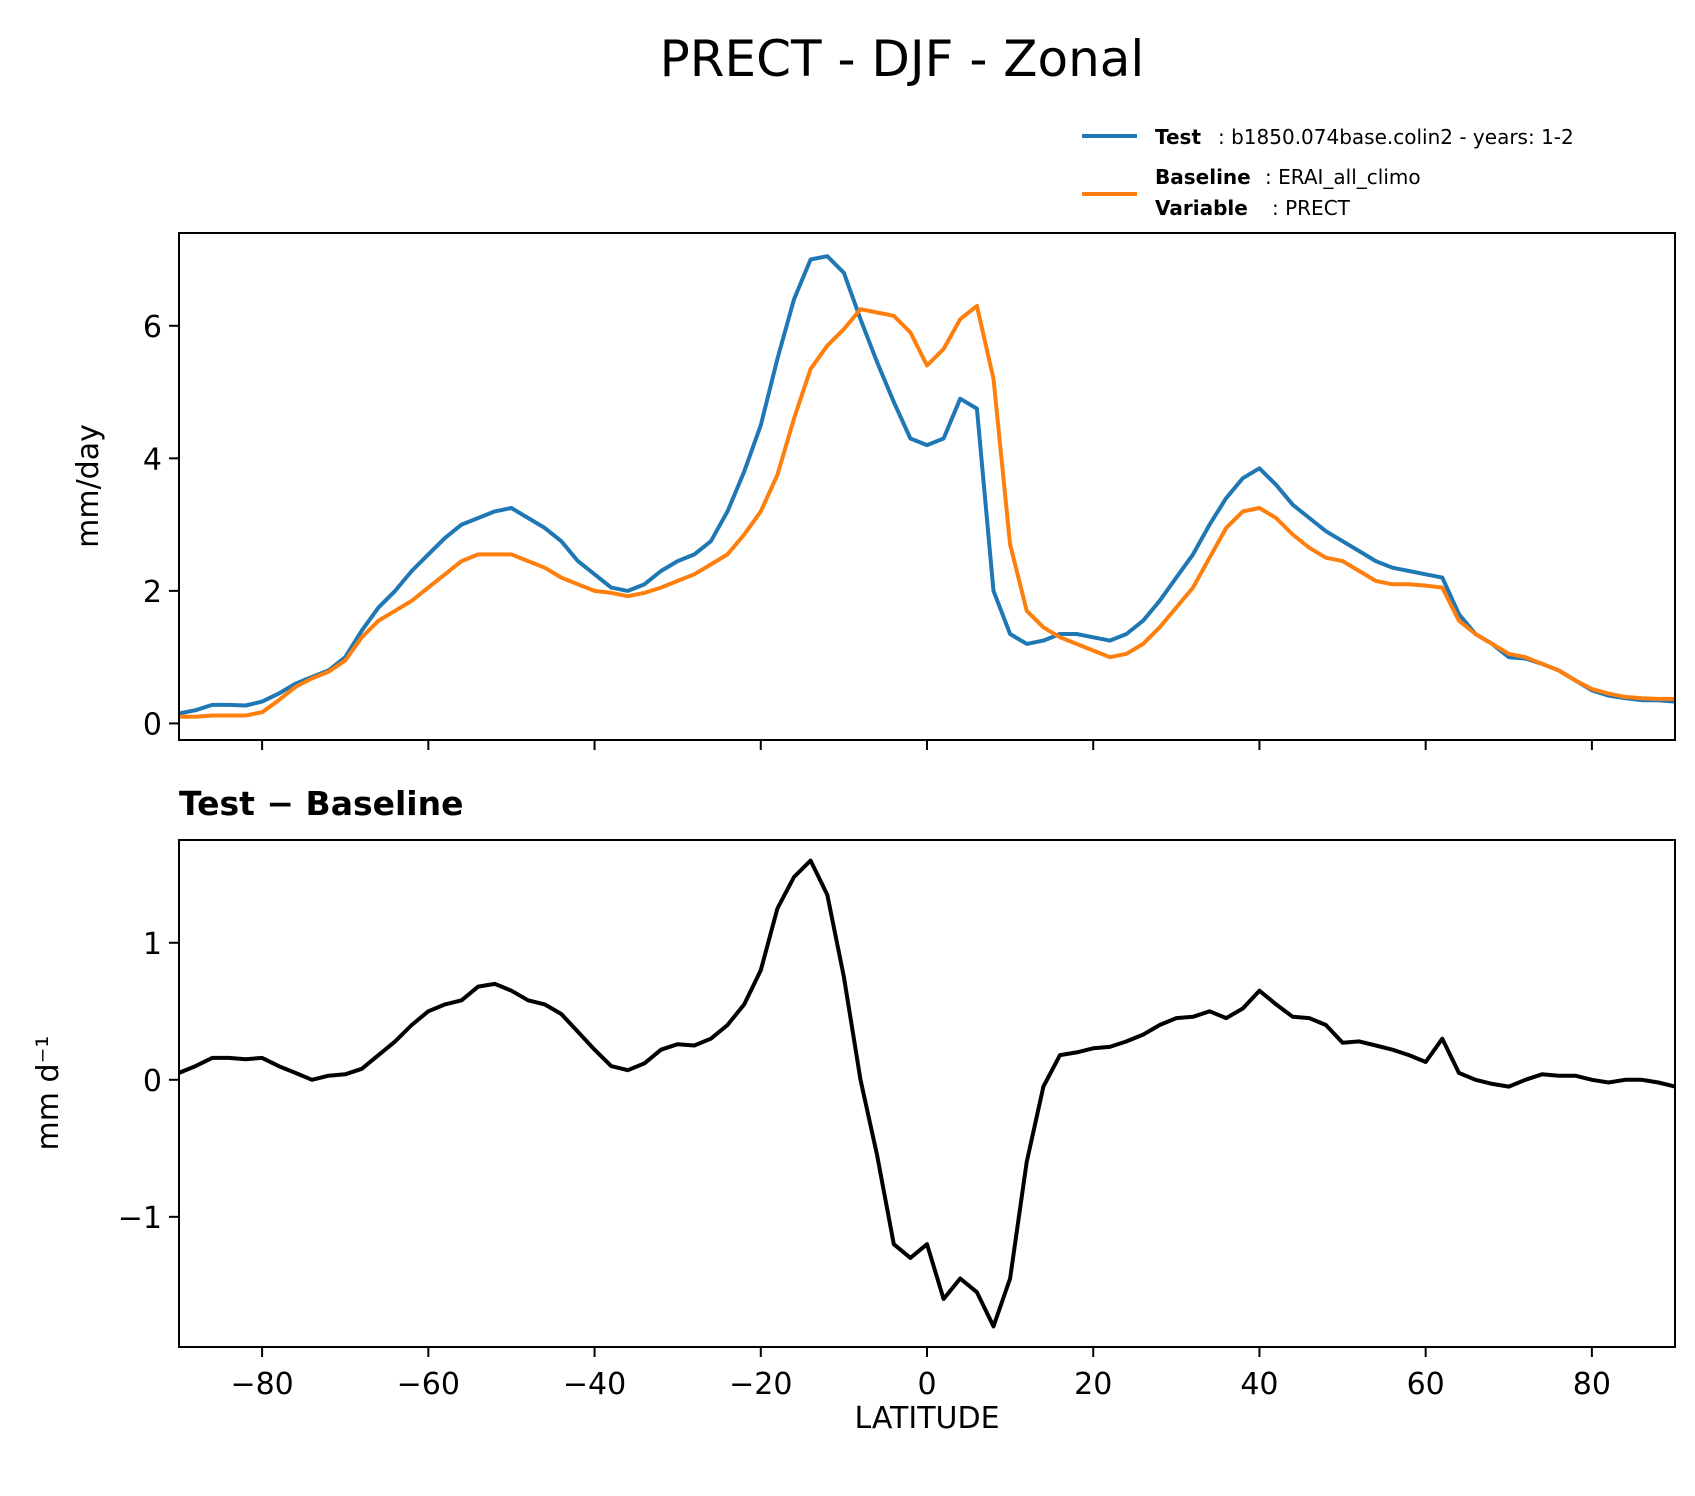  I want to click on legend-baseline-label-text: : ERAI_all_climo, so click(1343, 177).